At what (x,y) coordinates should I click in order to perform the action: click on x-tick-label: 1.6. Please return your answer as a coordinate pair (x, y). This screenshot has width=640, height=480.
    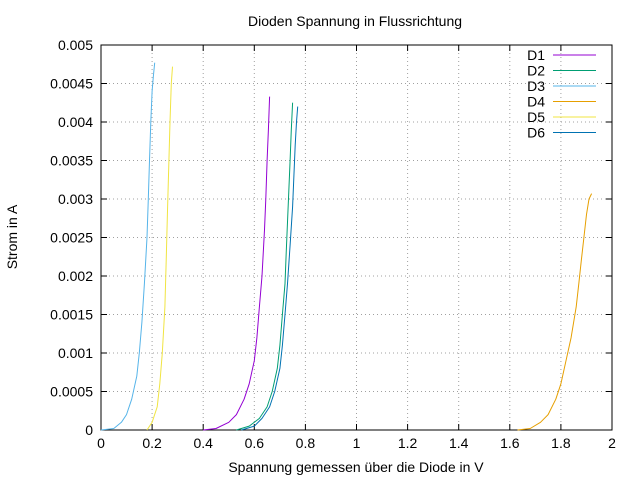
    Looking at the image, I should click on (510, 443).